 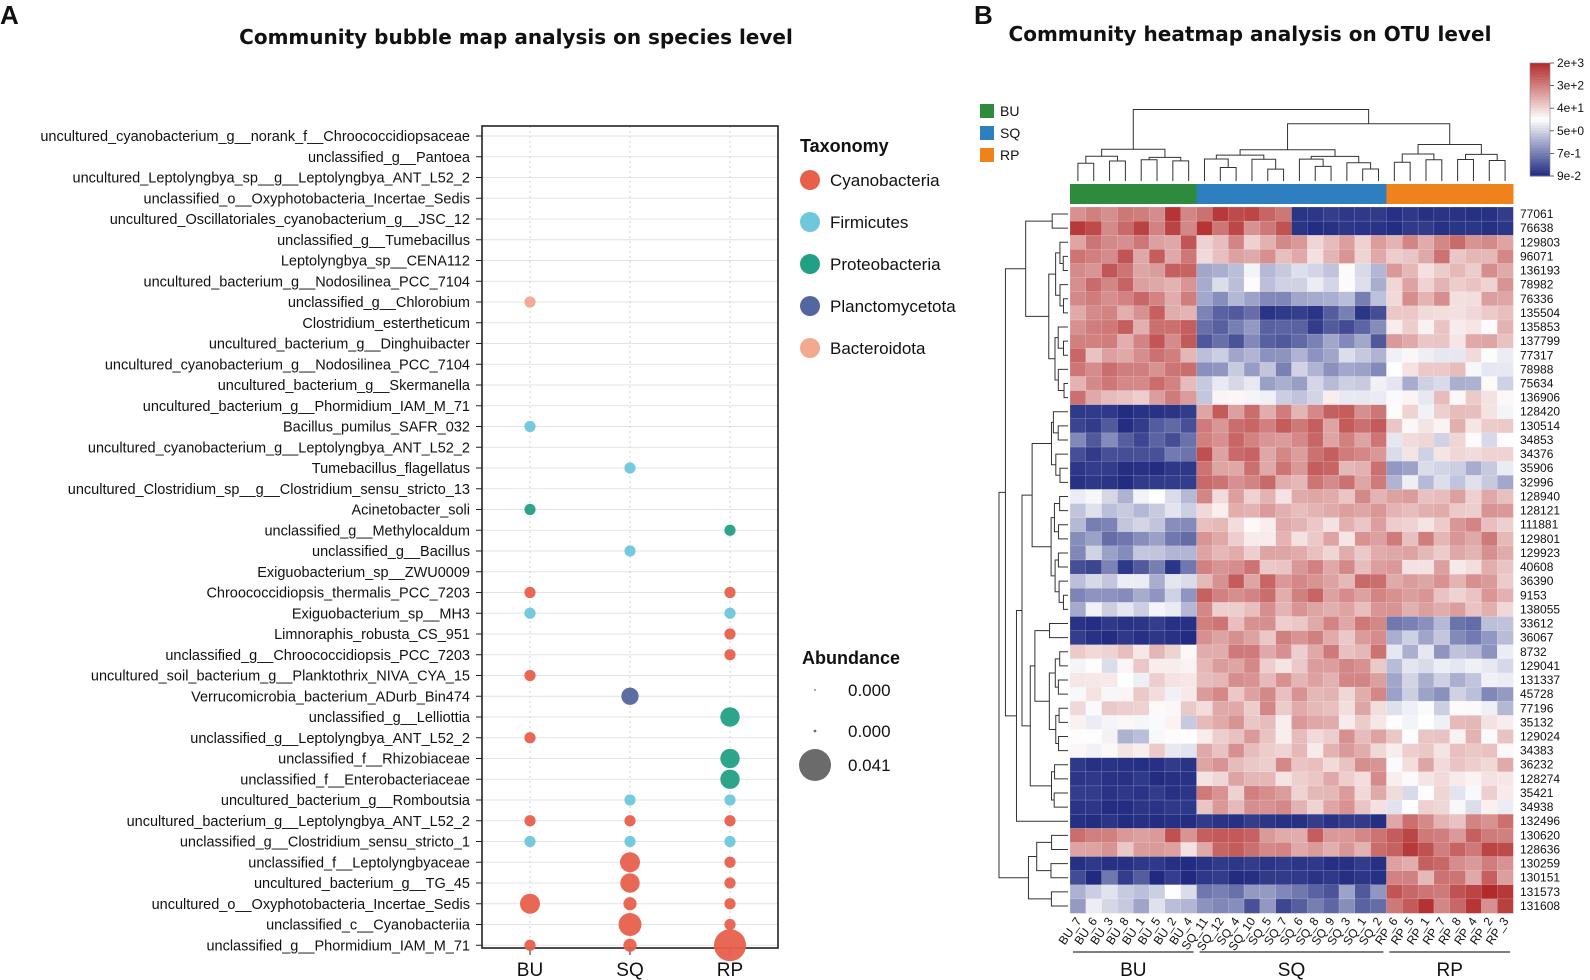 I want to click on taxonomy-legend-title: Taxonomy, so click(x=844, y=146).